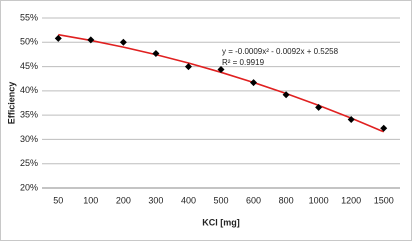  Describe the element at coordinates (286, 200) in the screenshot. I see `x-tick-label: 800` at that location.